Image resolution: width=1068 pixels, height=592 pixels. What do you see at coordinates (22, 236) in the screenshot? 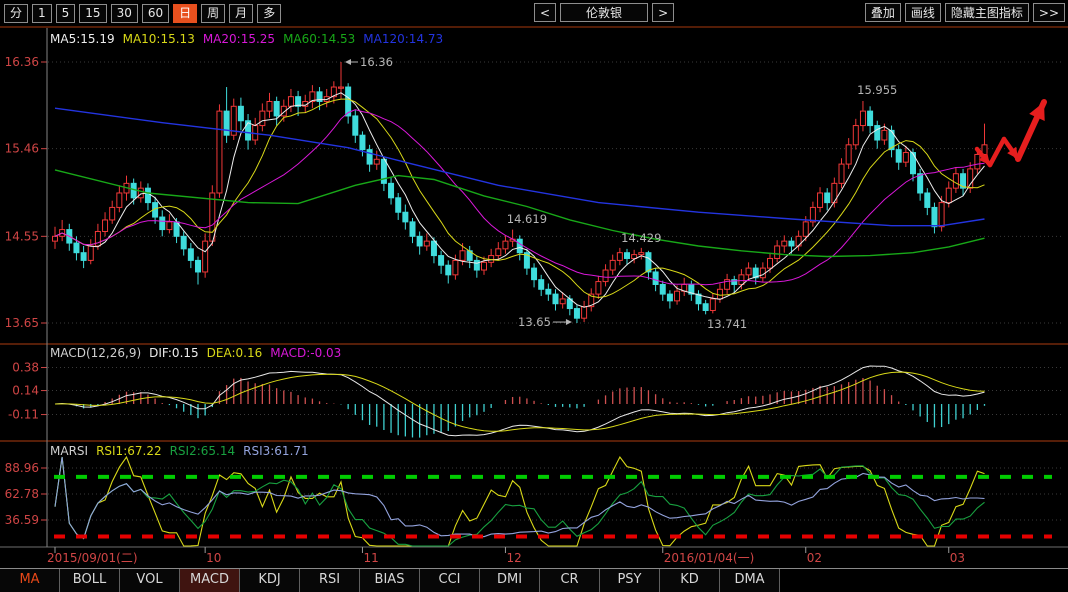
I see `y-axis-label: 14.55` at bounding box center [22, 236].